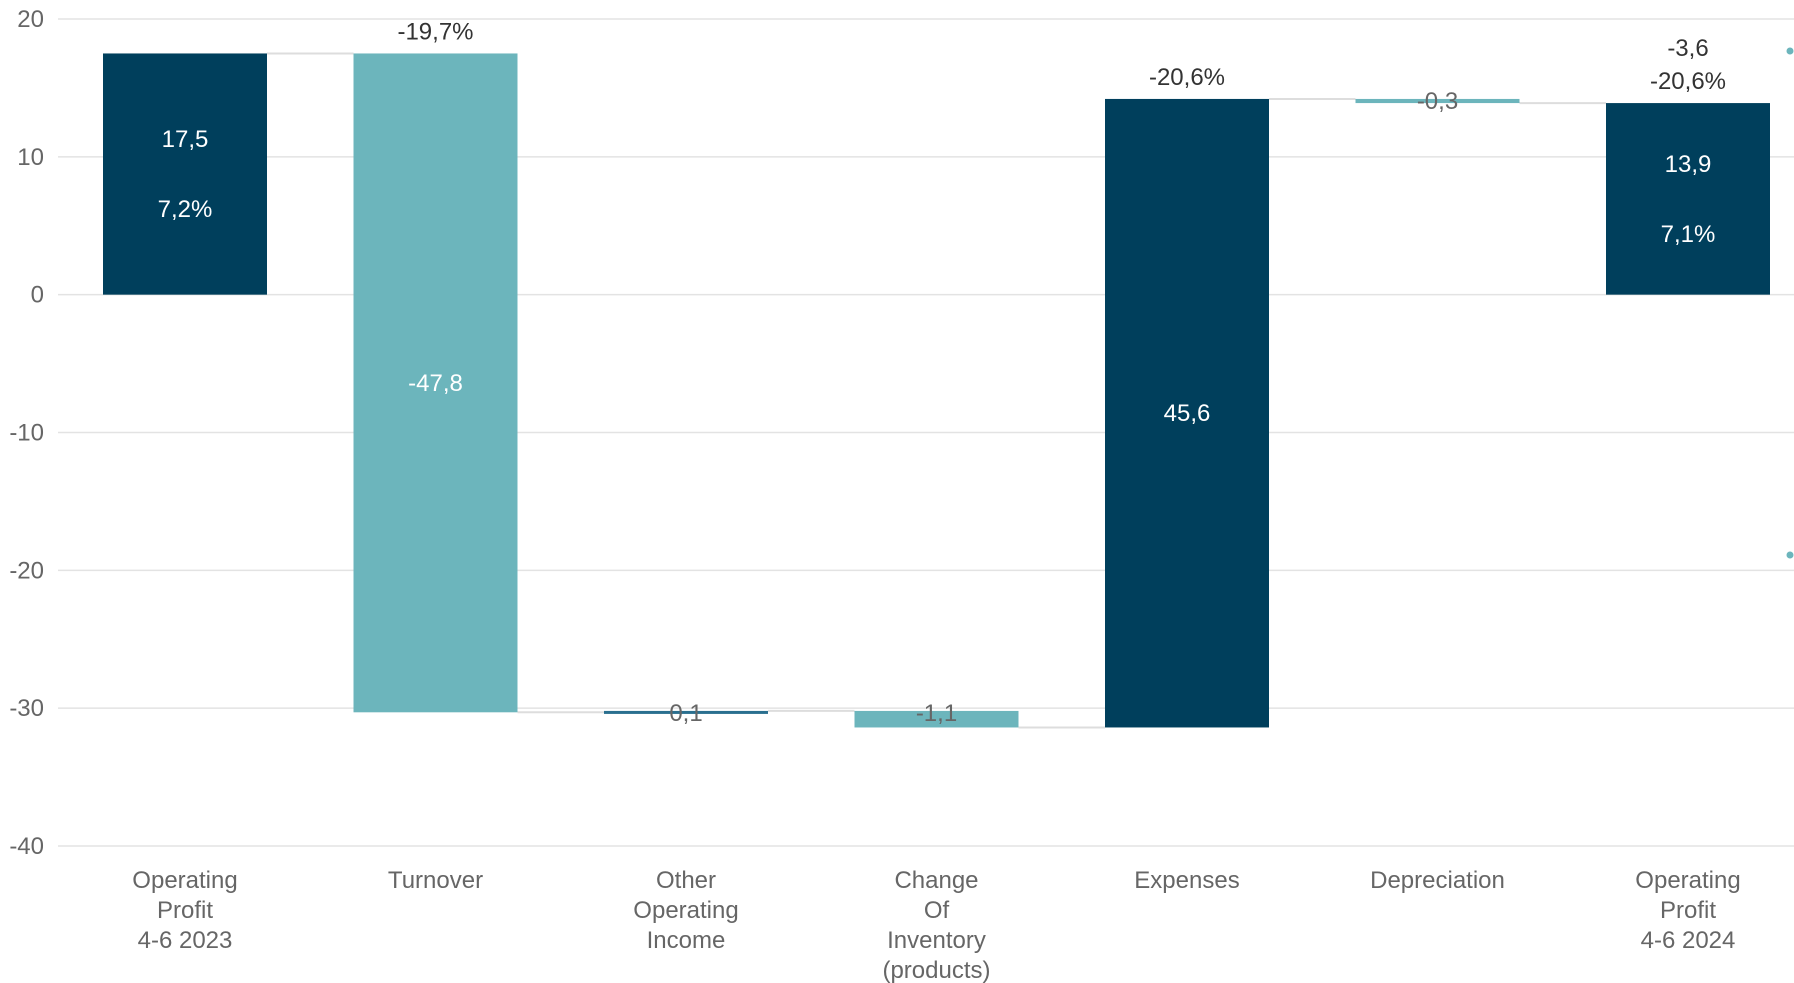 The image size is (1794, 983). I want to click on x-category-label: Income, so click(686, 940).